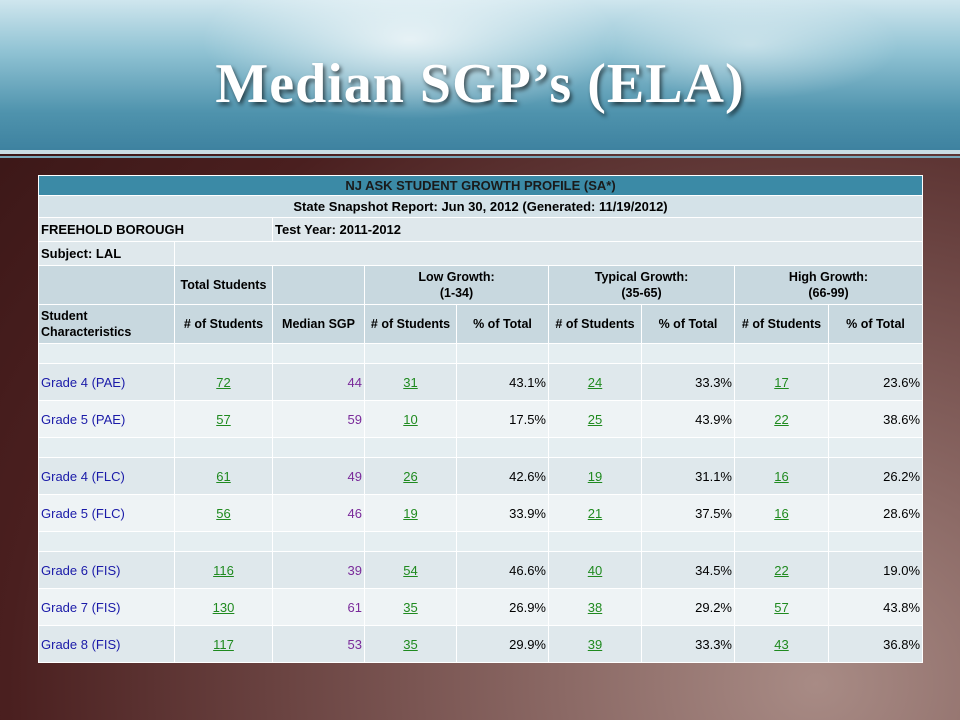  I want to click on table-row: Grade 6 (FIS) 116 39 54 46.6% 40 34.5% 22 19.0%, so click(481, 570).